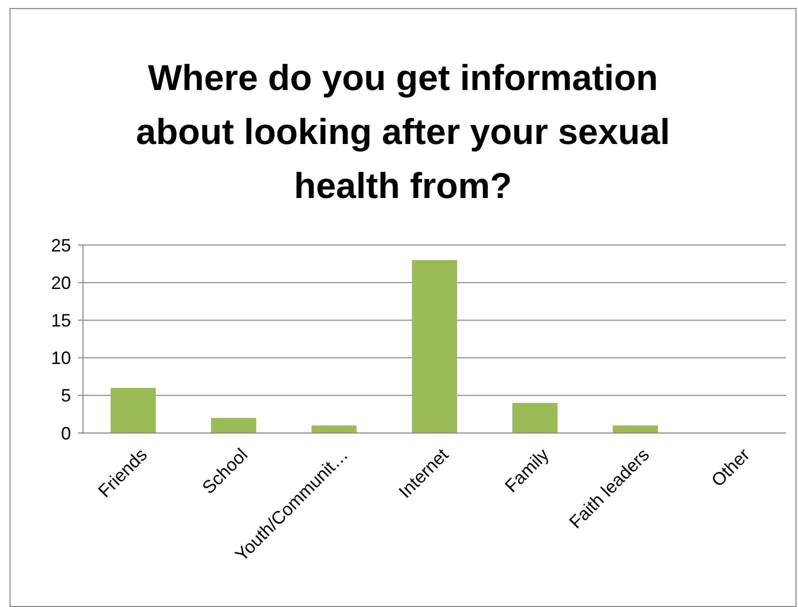 Image resolution: width=798 pixels, height=607 pixels. I want to click on y-tick-label: 15, so click(60, 320).